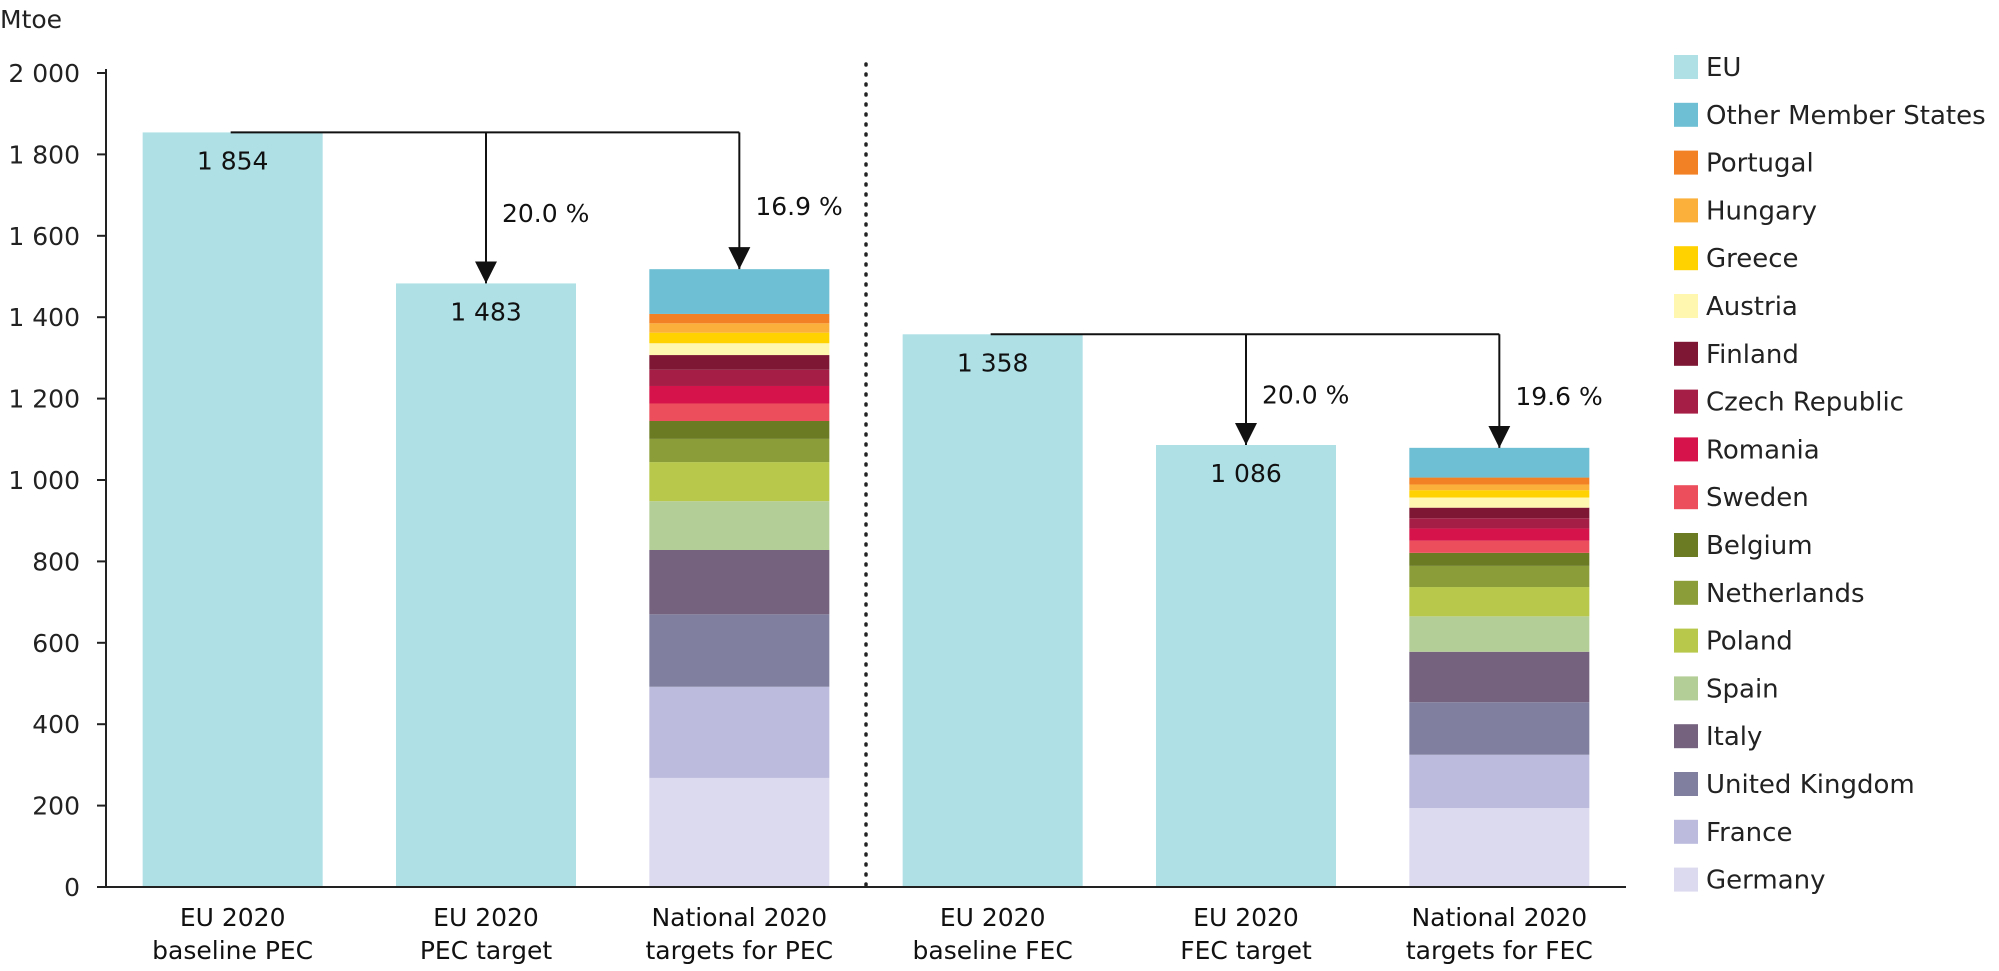 The width and height of the screenshot is (1999, 971). I want to click on segment-finland, so click(739, 362).